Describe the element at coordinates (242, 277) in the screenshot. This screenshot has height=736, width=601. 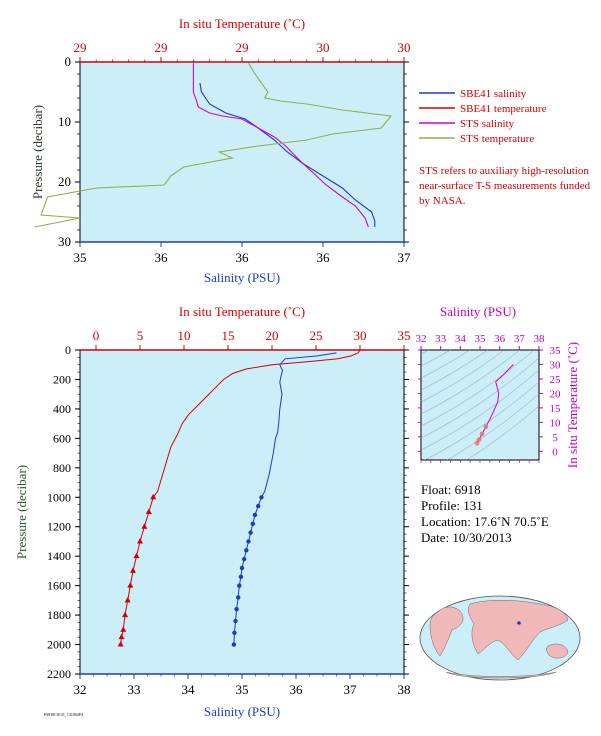
I see `top-x-bottom-label: Salinity (PSU)` at that location.